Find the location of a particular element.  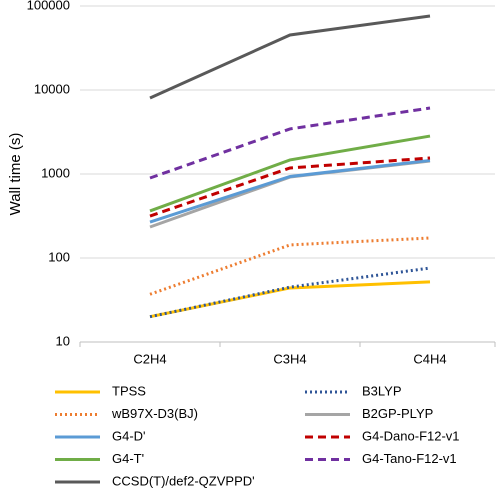

legend-label: G4-Dano-F12-v1 is located at coordinates (411, 435).